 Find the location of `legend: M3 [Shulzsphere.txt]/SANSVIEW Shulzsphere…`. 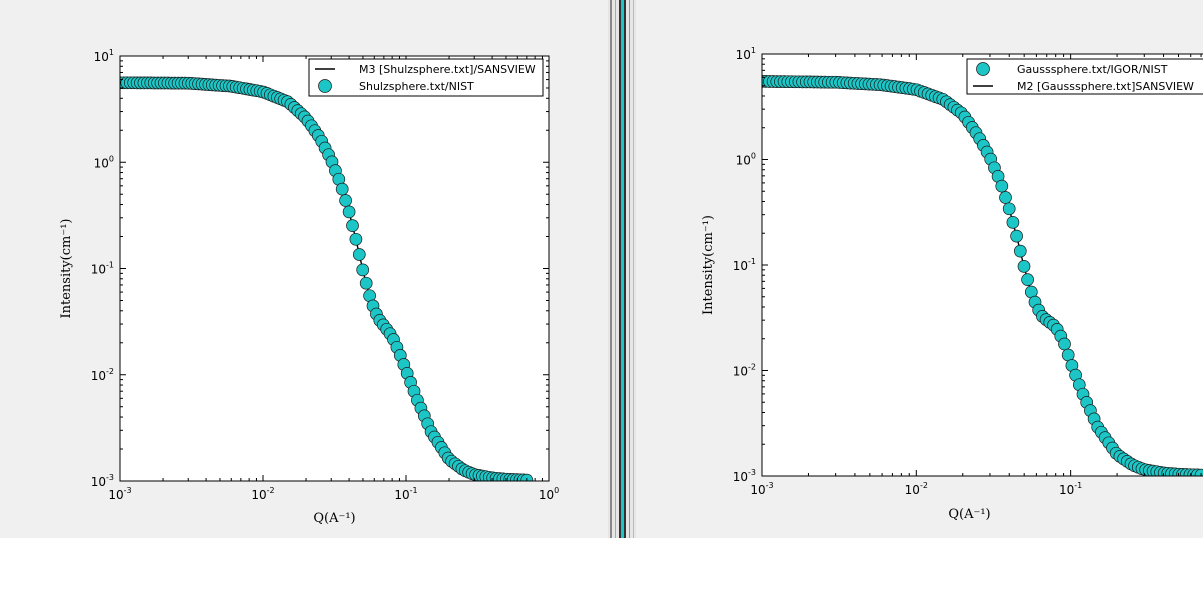

legend: M3 [Shulzsphere.txt]/SANSVIEW Shulzsphere… is located at coordinates (426, 77).